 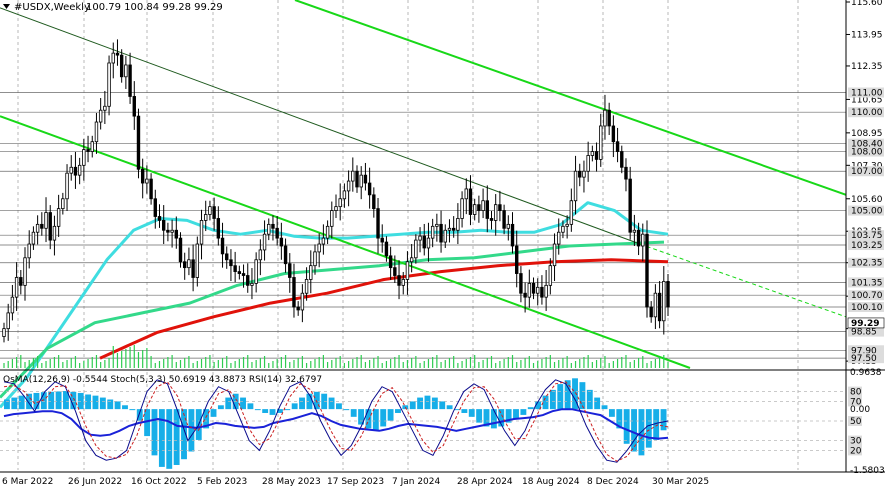 I want to click on level-label: 102.35, so click(x=867, y=264).